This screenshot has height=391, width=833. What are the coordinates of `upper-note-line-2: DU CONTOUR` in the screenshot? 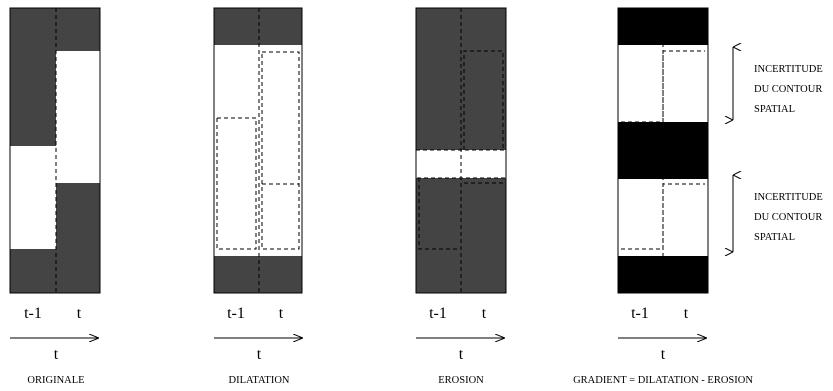 It's located at (788, 89).